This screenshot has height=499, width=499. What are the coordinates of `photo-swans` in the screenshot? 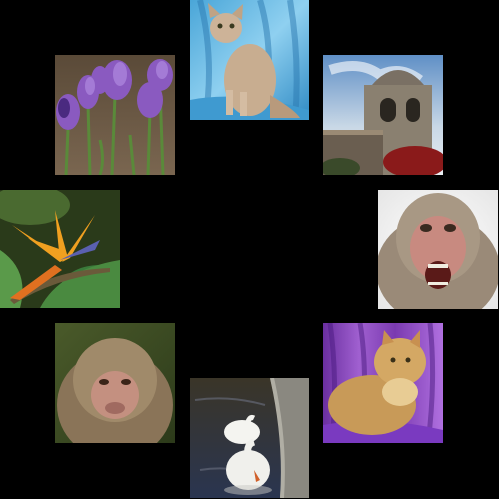 It's located at (249, 438).